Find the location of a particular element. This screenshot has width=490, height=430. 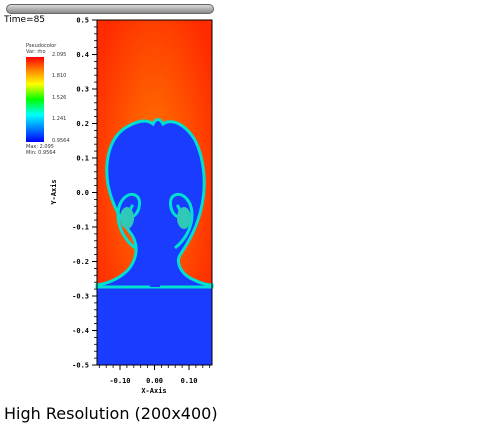

light-fluid-region is located at coordinates (154, 326).